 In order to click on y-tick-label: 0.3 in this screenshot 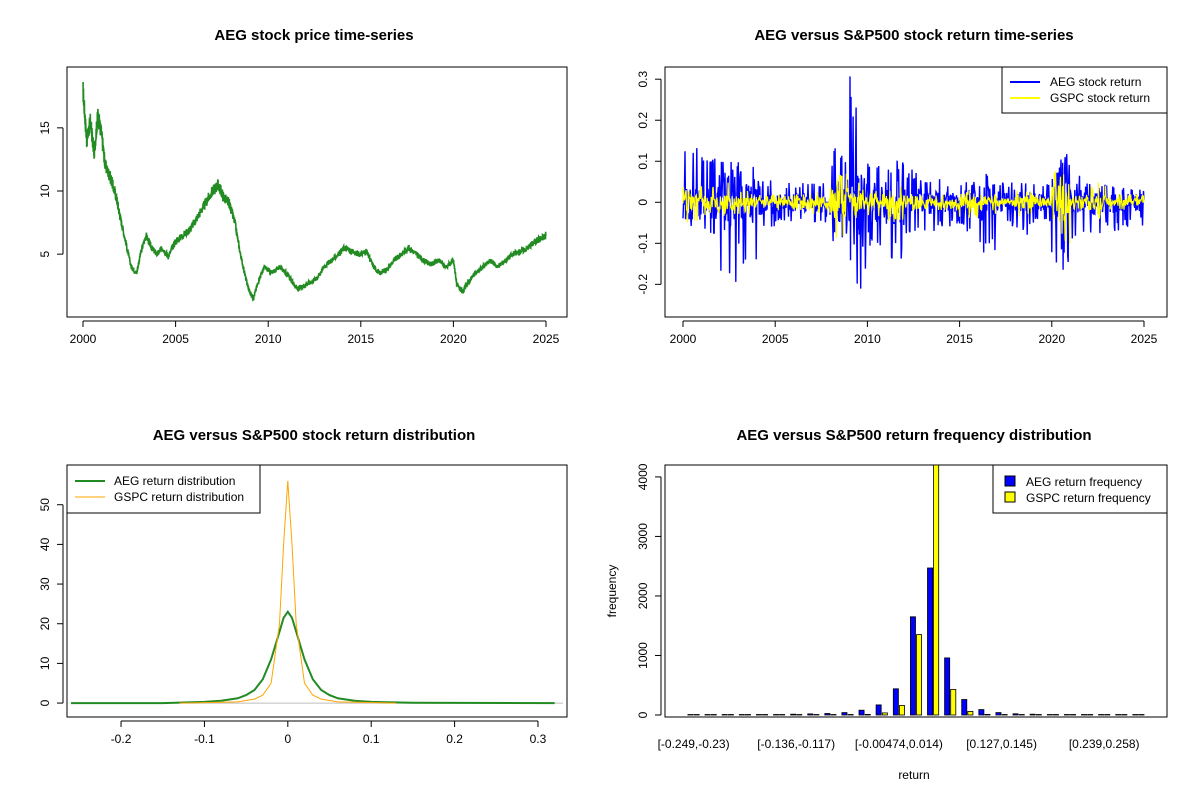, I will do `click(643, 79)`.